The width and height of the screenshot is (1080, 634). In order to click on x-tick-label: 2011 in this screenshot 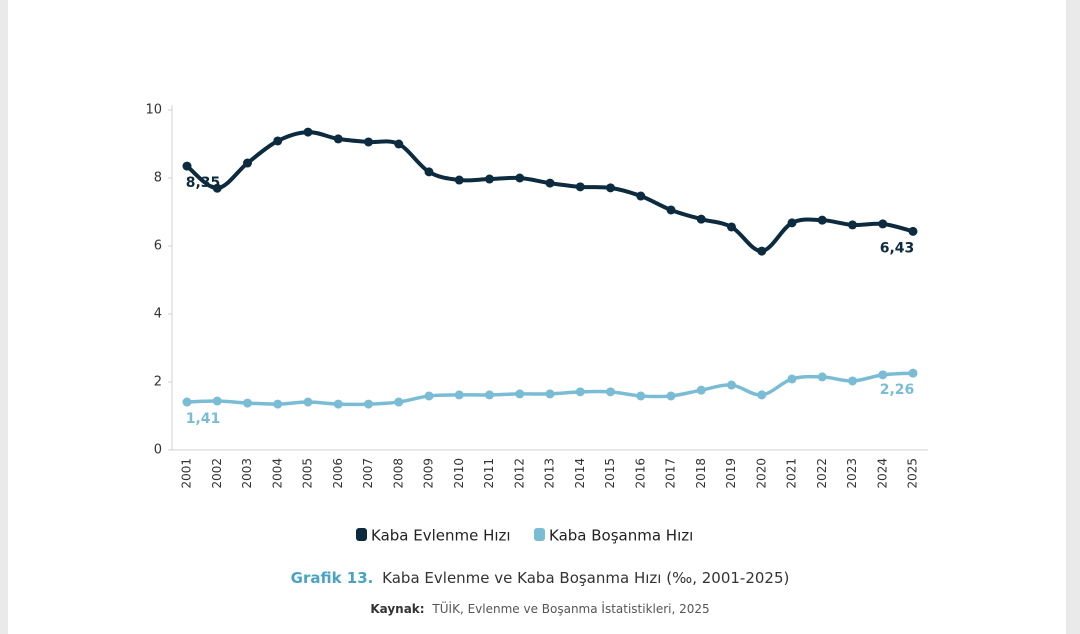, I will do `click(489, 473)`.